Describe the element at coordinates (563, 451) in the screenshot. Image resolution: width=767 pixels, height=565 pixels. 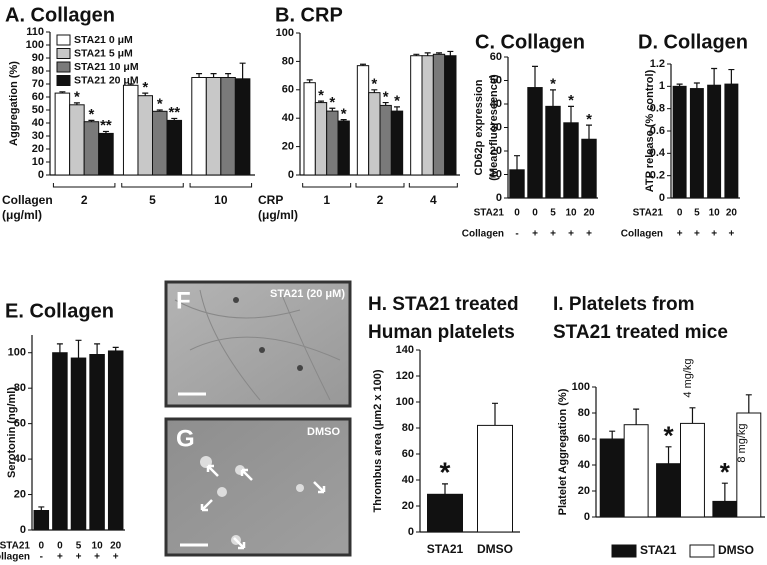
I see `y-axis-label: Platelet Aggregation (%)` at that location.